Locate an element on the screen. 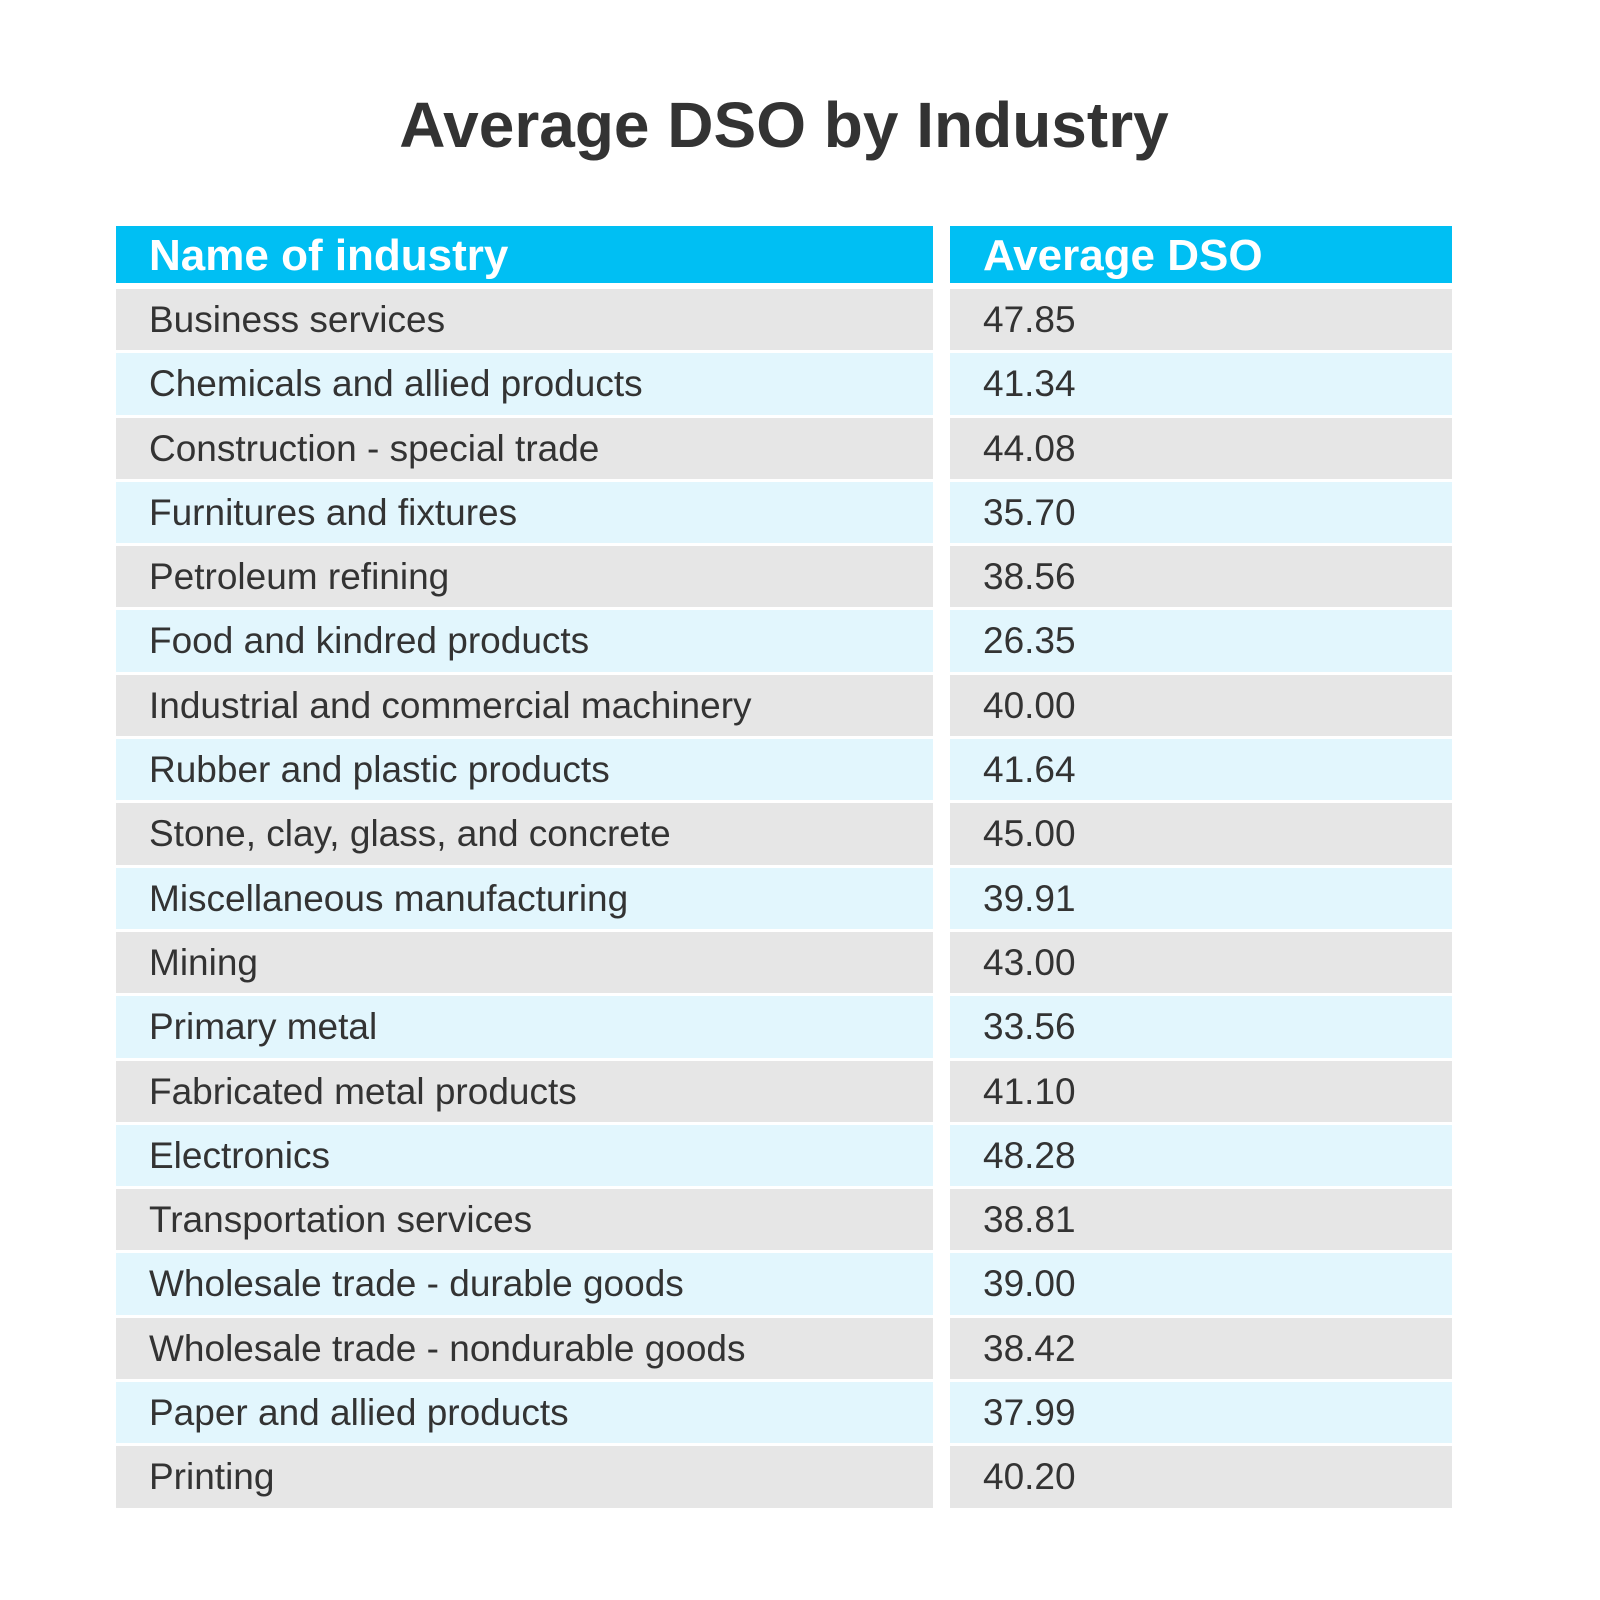  industry-cell: Petroleum refining is located at coordinates (524, 577).